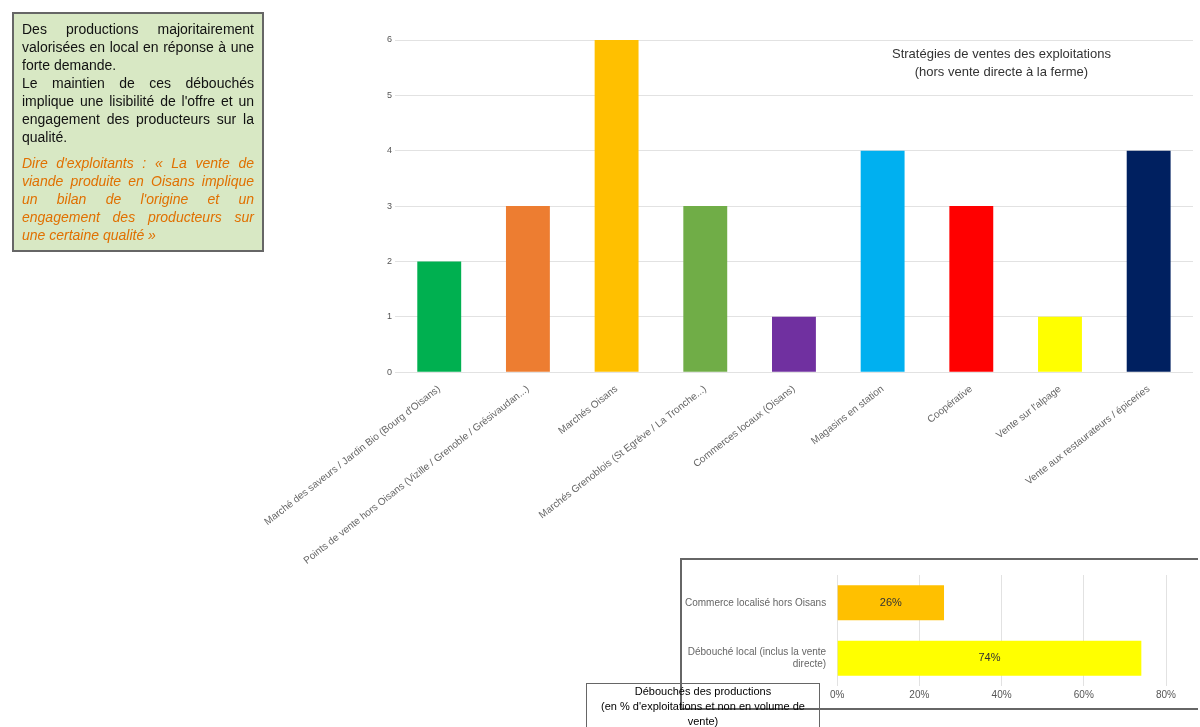  Describe the element at coordinates (389, 94) in the screenshot. I see `y-tick-label: 5` at that location.